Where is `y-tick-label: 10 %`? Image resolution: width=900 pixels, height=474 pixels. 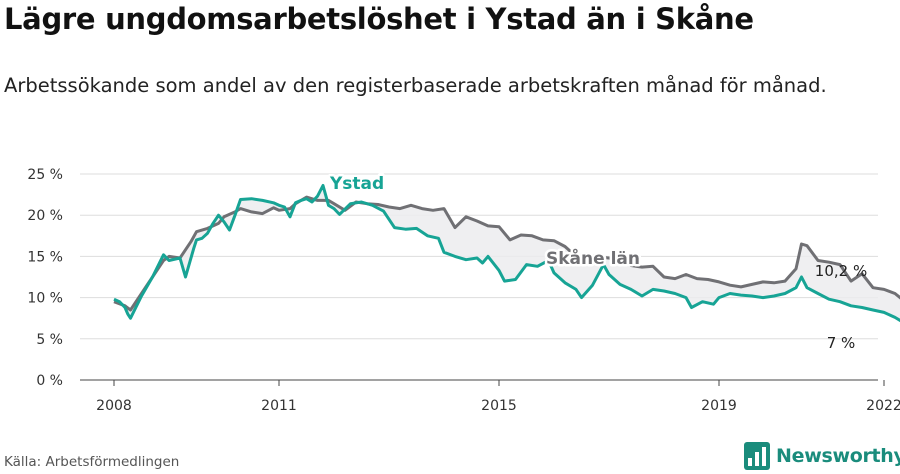
y-tick-label: 10 % is located at coordinates (45, 299).